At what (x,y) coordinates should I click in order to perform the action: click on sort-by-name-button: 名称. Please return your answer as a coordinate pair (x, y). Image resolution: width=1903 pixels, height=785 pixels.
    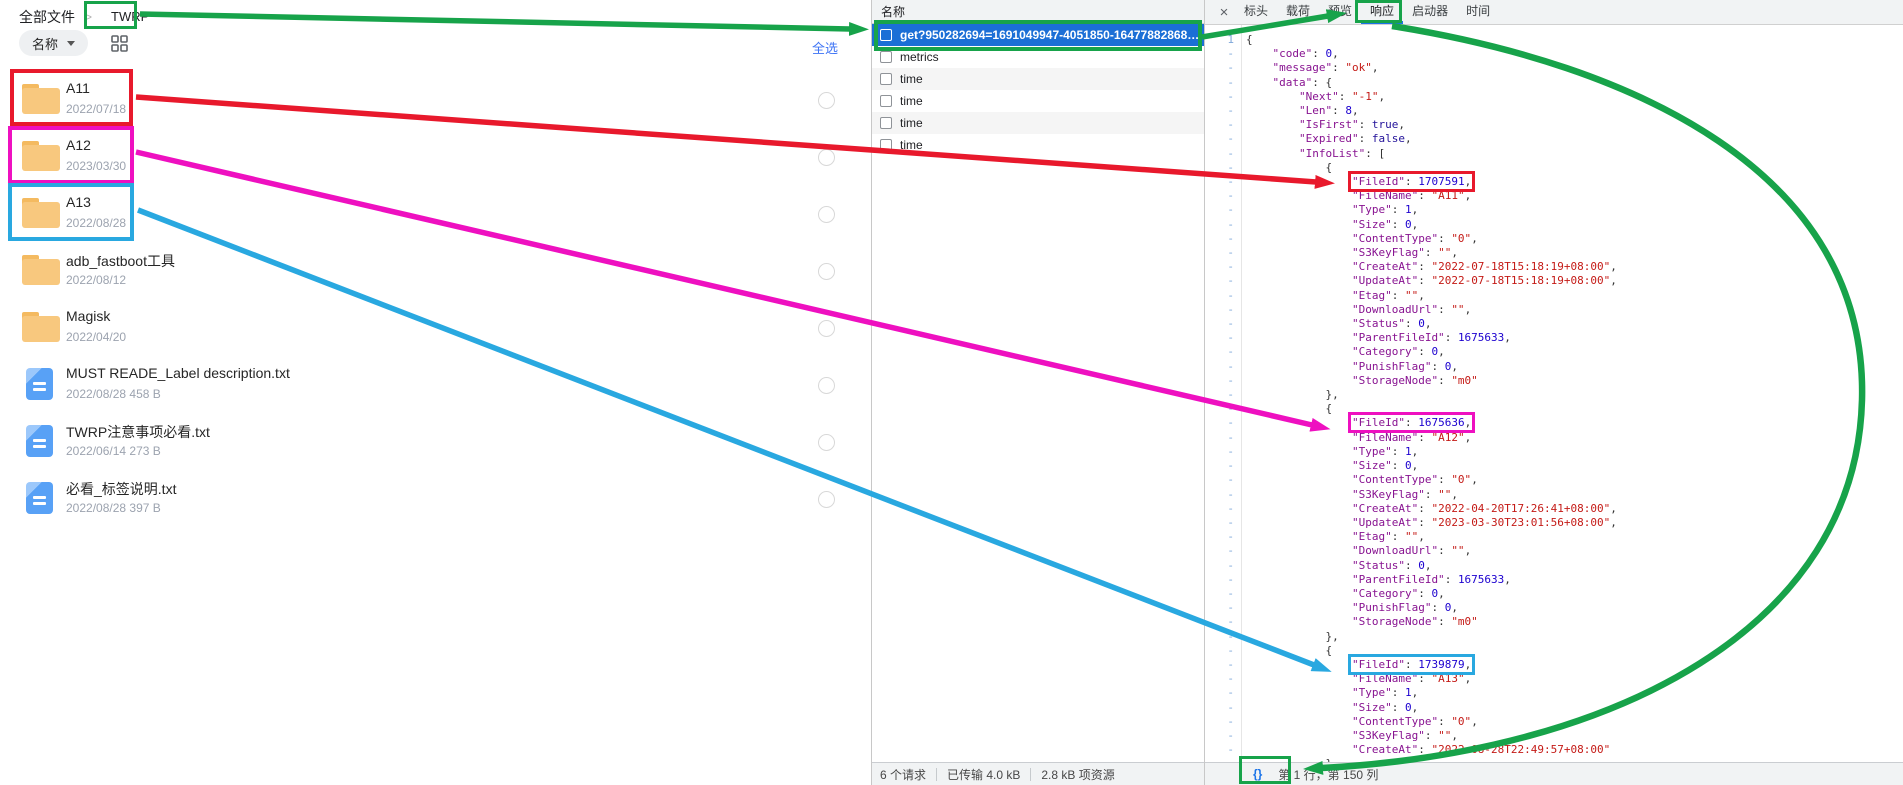
    Looking at the image, I should click on (54, 43).